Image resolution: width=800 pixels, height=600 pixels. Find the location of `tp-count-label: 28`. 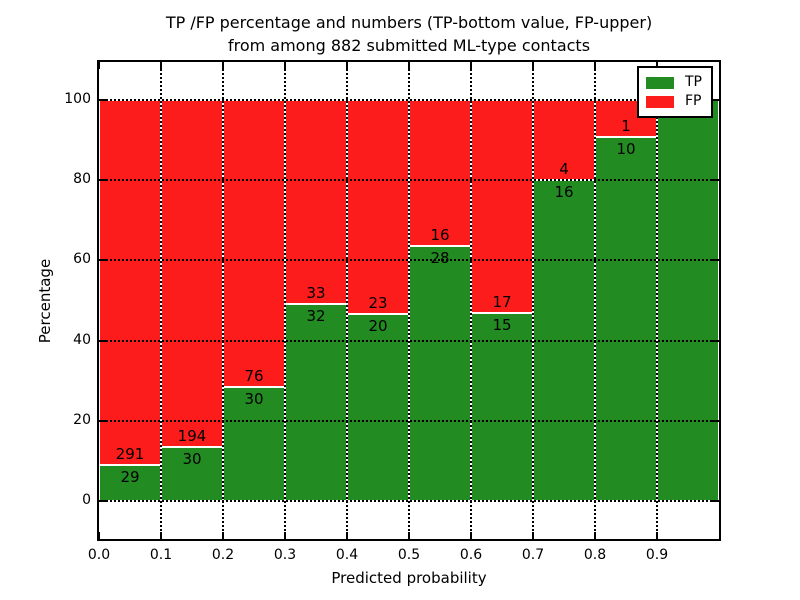

tp-count-label: 28 is located at coordinates (440, 257).